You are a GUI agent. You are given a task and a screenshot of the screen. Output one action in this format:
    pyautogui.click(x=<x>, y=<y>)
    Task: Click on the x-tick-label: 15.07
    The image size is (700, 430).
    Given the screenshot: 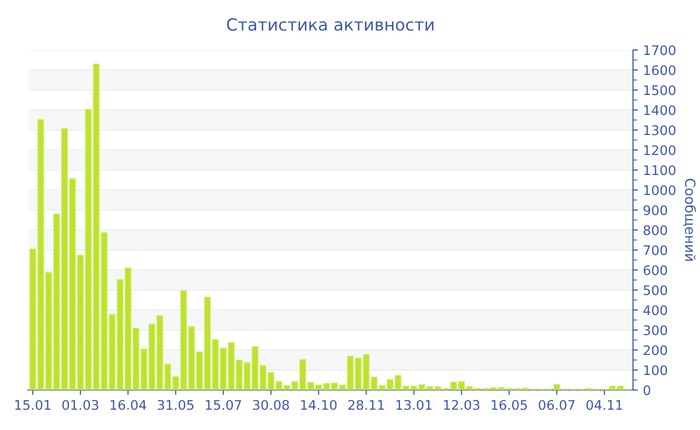 What is the action you would take?
    pyautogui.click(x=224, y=405)
    